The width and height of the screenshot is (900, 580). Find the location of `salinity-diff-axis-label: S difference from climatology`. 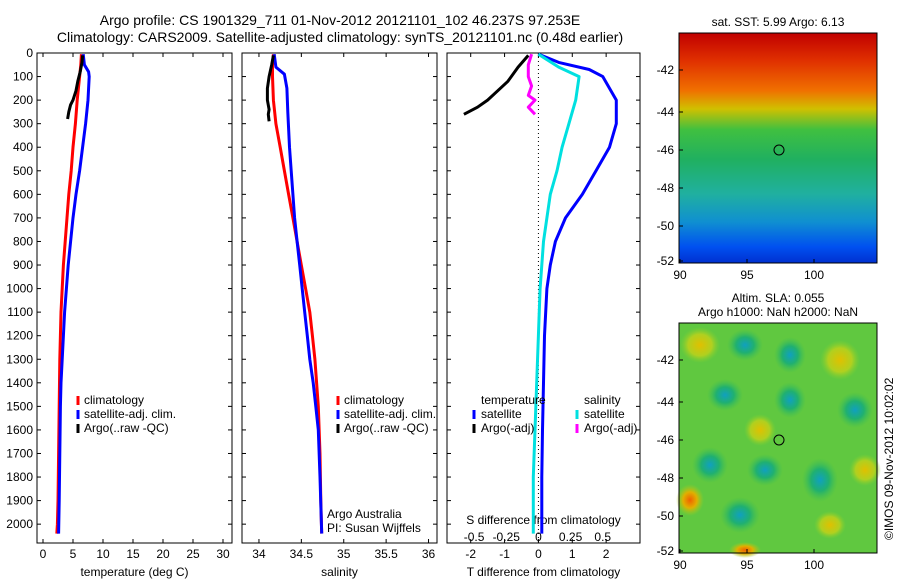

salinity-diff-axis-label: S difference from climatology is located at coordinates (543, 520).